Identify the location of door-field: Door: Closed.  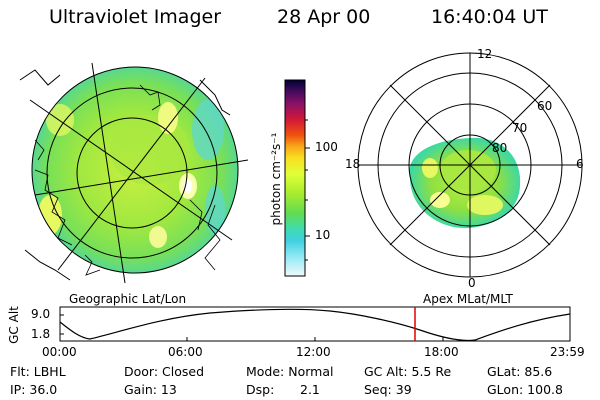
(164, 371).